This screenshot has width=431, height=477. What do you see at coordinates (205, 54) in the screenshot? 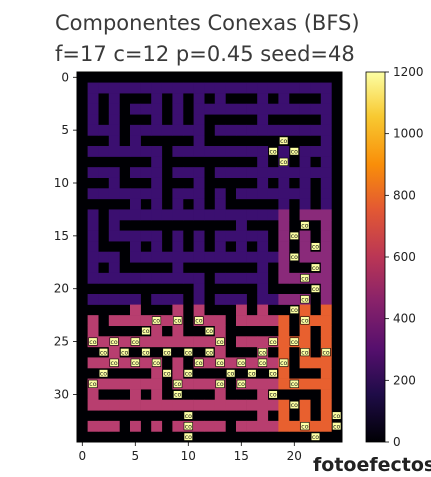
I see `chart-subtitle: f=17 c=12 p=0.45 seed=48` at bounding box center [205, 54].